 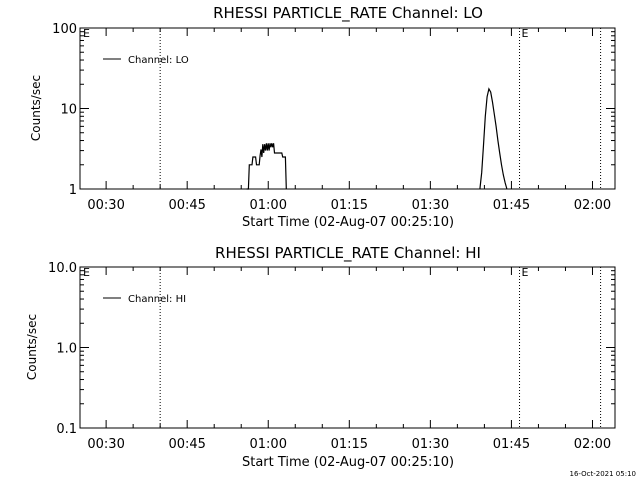 What do you see at coordinates (62, 268) in the screenshot?
I see `y-tick-label: 10.0` at bounding box center [62, 268].